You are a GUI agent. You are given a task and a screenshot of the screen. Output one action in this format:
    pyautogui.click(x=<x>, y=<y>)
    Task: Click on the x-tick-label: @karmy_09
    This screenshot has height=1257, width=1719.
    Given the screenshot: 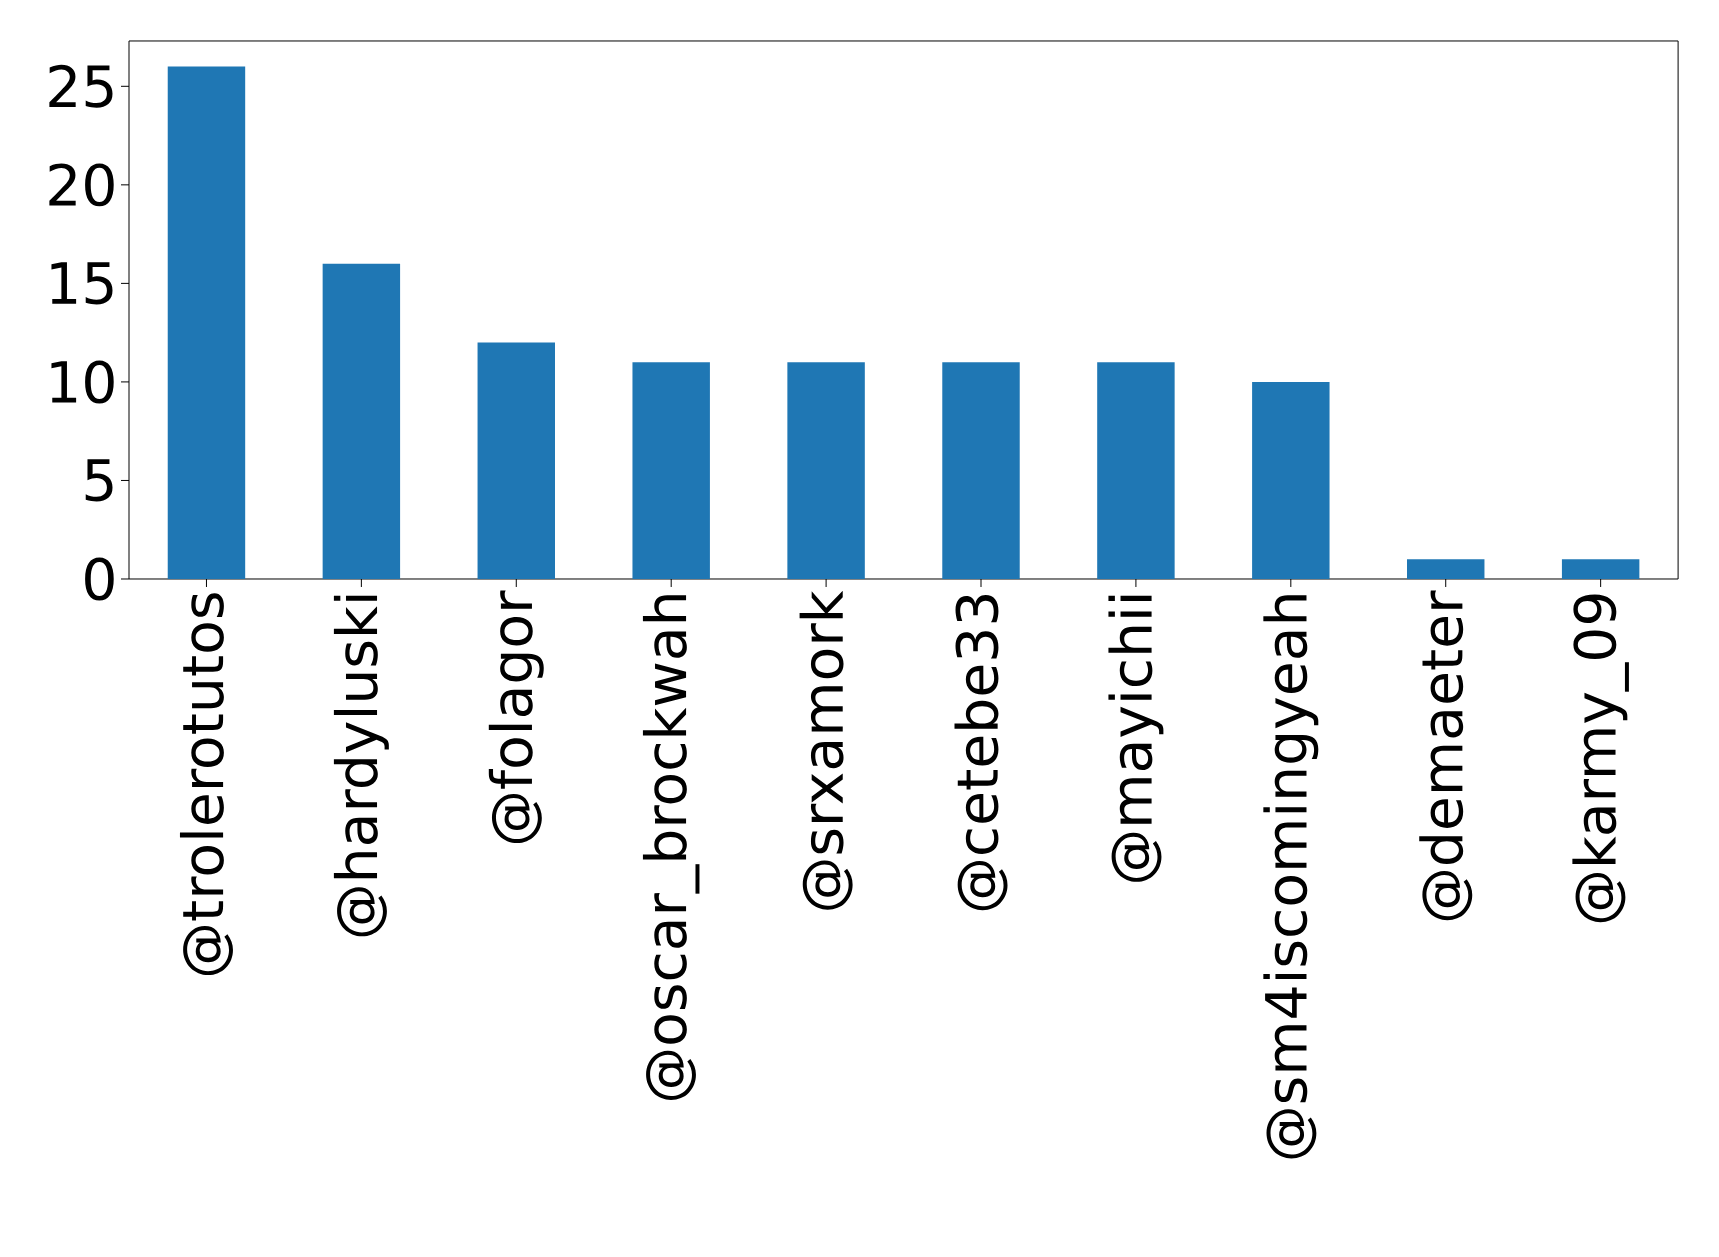 What is the action you would take?
    pyautogui.click(x=1600, y=758)
    